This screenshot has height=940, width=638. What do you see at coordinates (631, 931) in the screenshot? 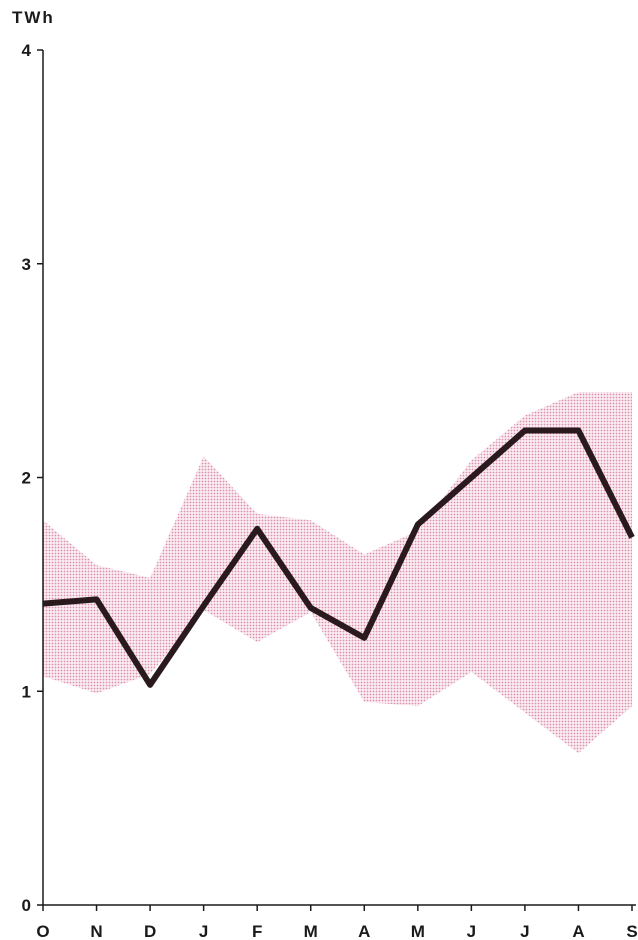
I see `x-tick-label: S` at bounding box center [631, 931].